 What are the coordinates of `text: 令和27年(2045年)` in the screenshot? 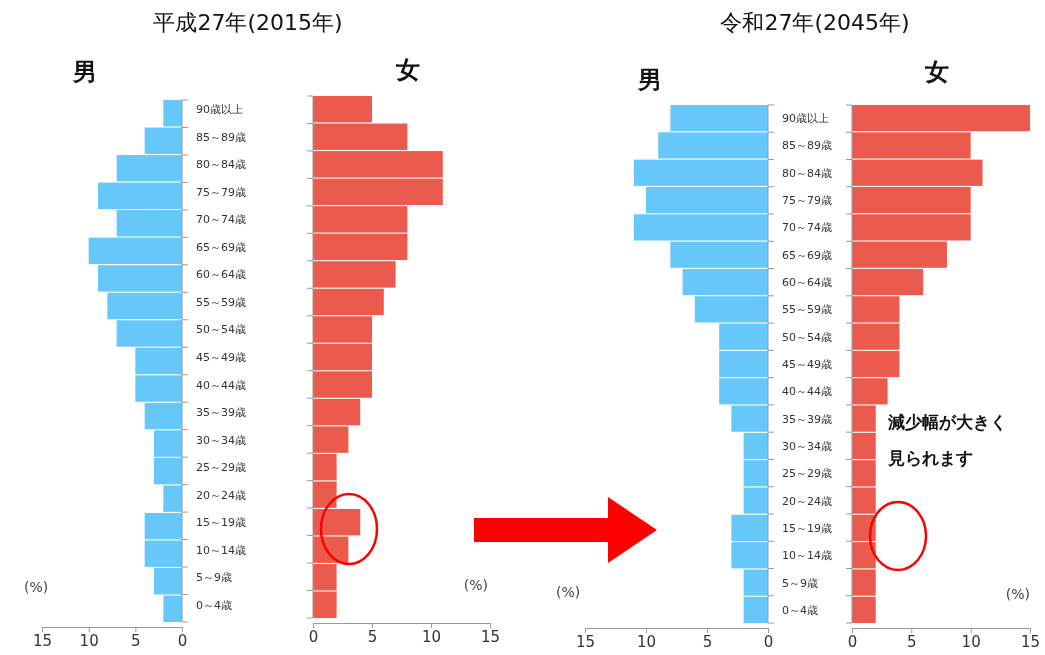 It's located at (815, 22).